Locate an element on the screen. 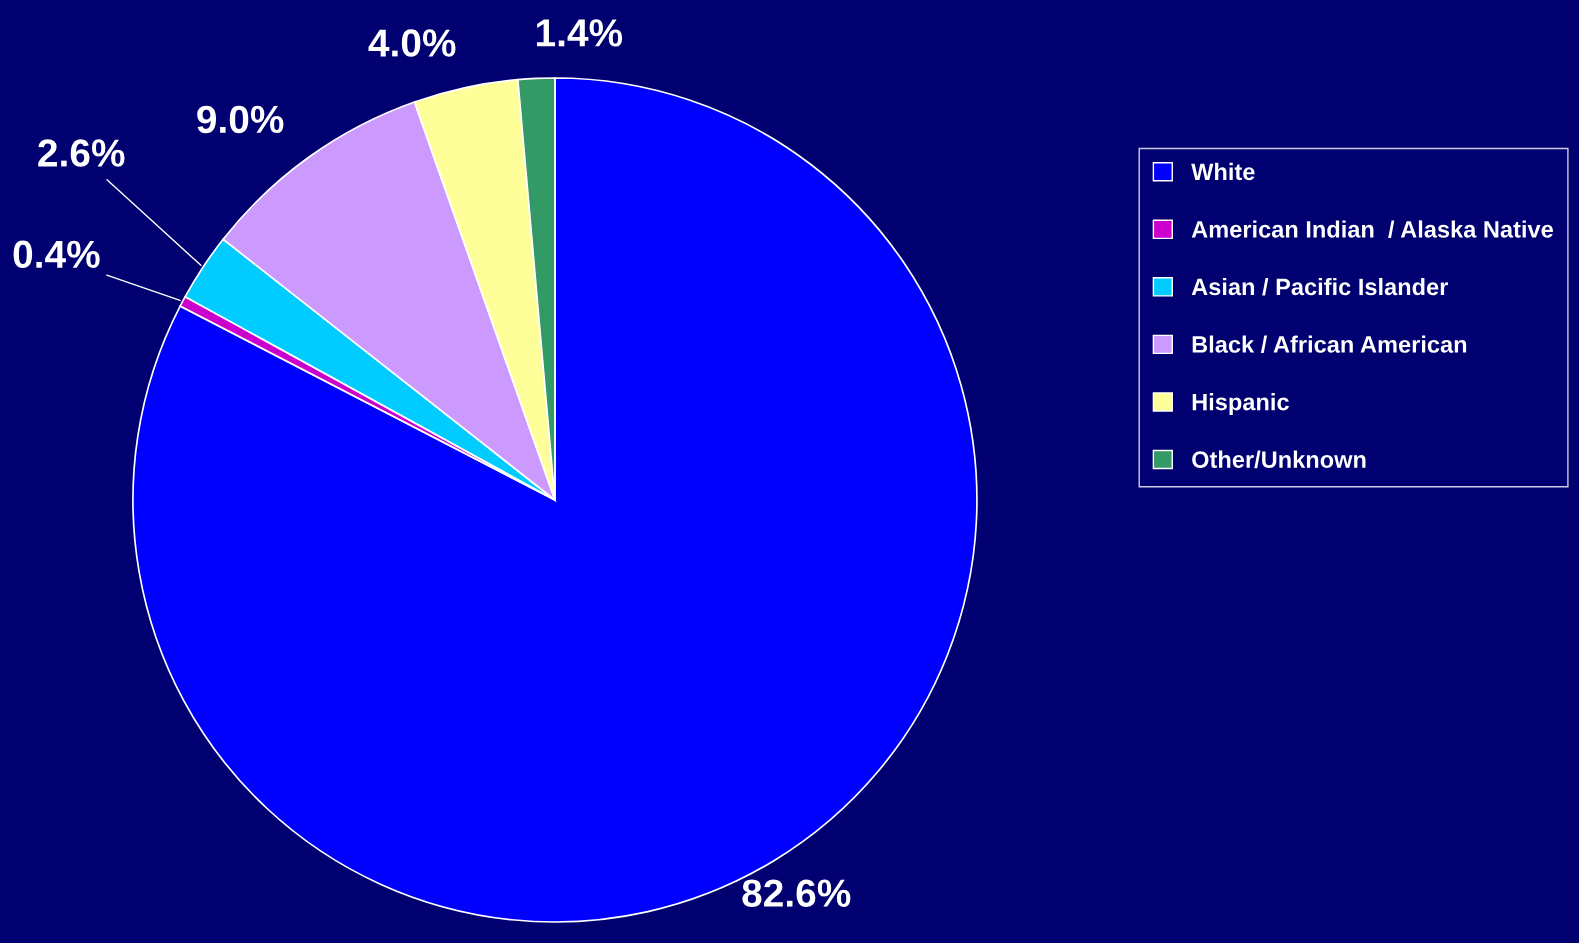 This screenshot has height=943, width=1579. legend-label: White is located at coordinates (1223, 171).